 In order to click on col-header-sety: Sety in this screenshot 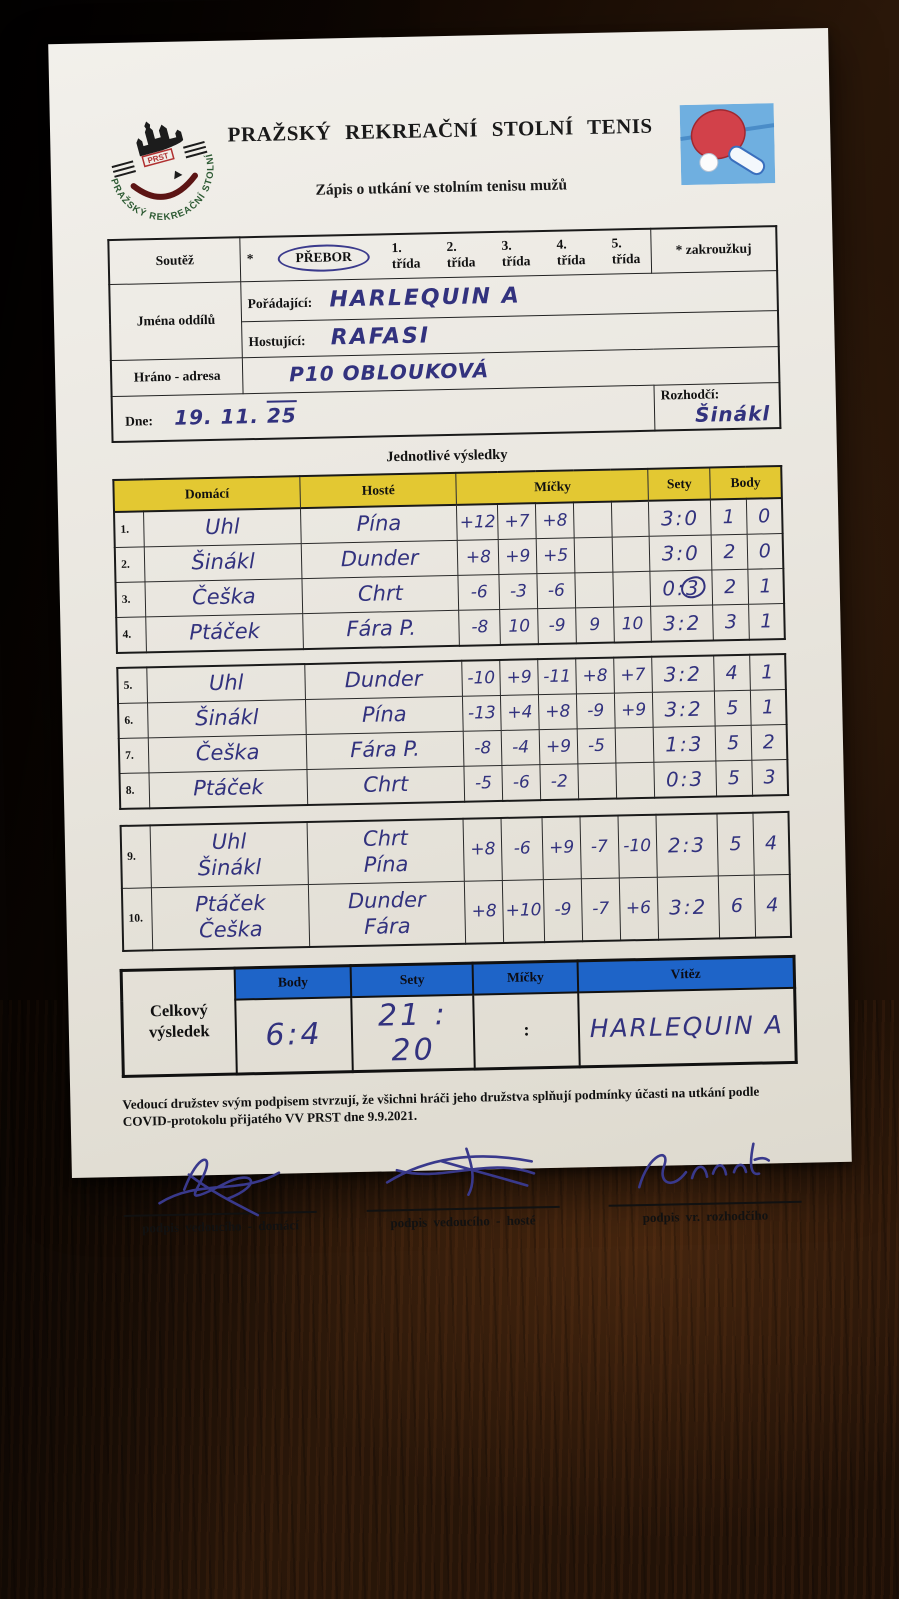, I will do `click(679, 484)`.